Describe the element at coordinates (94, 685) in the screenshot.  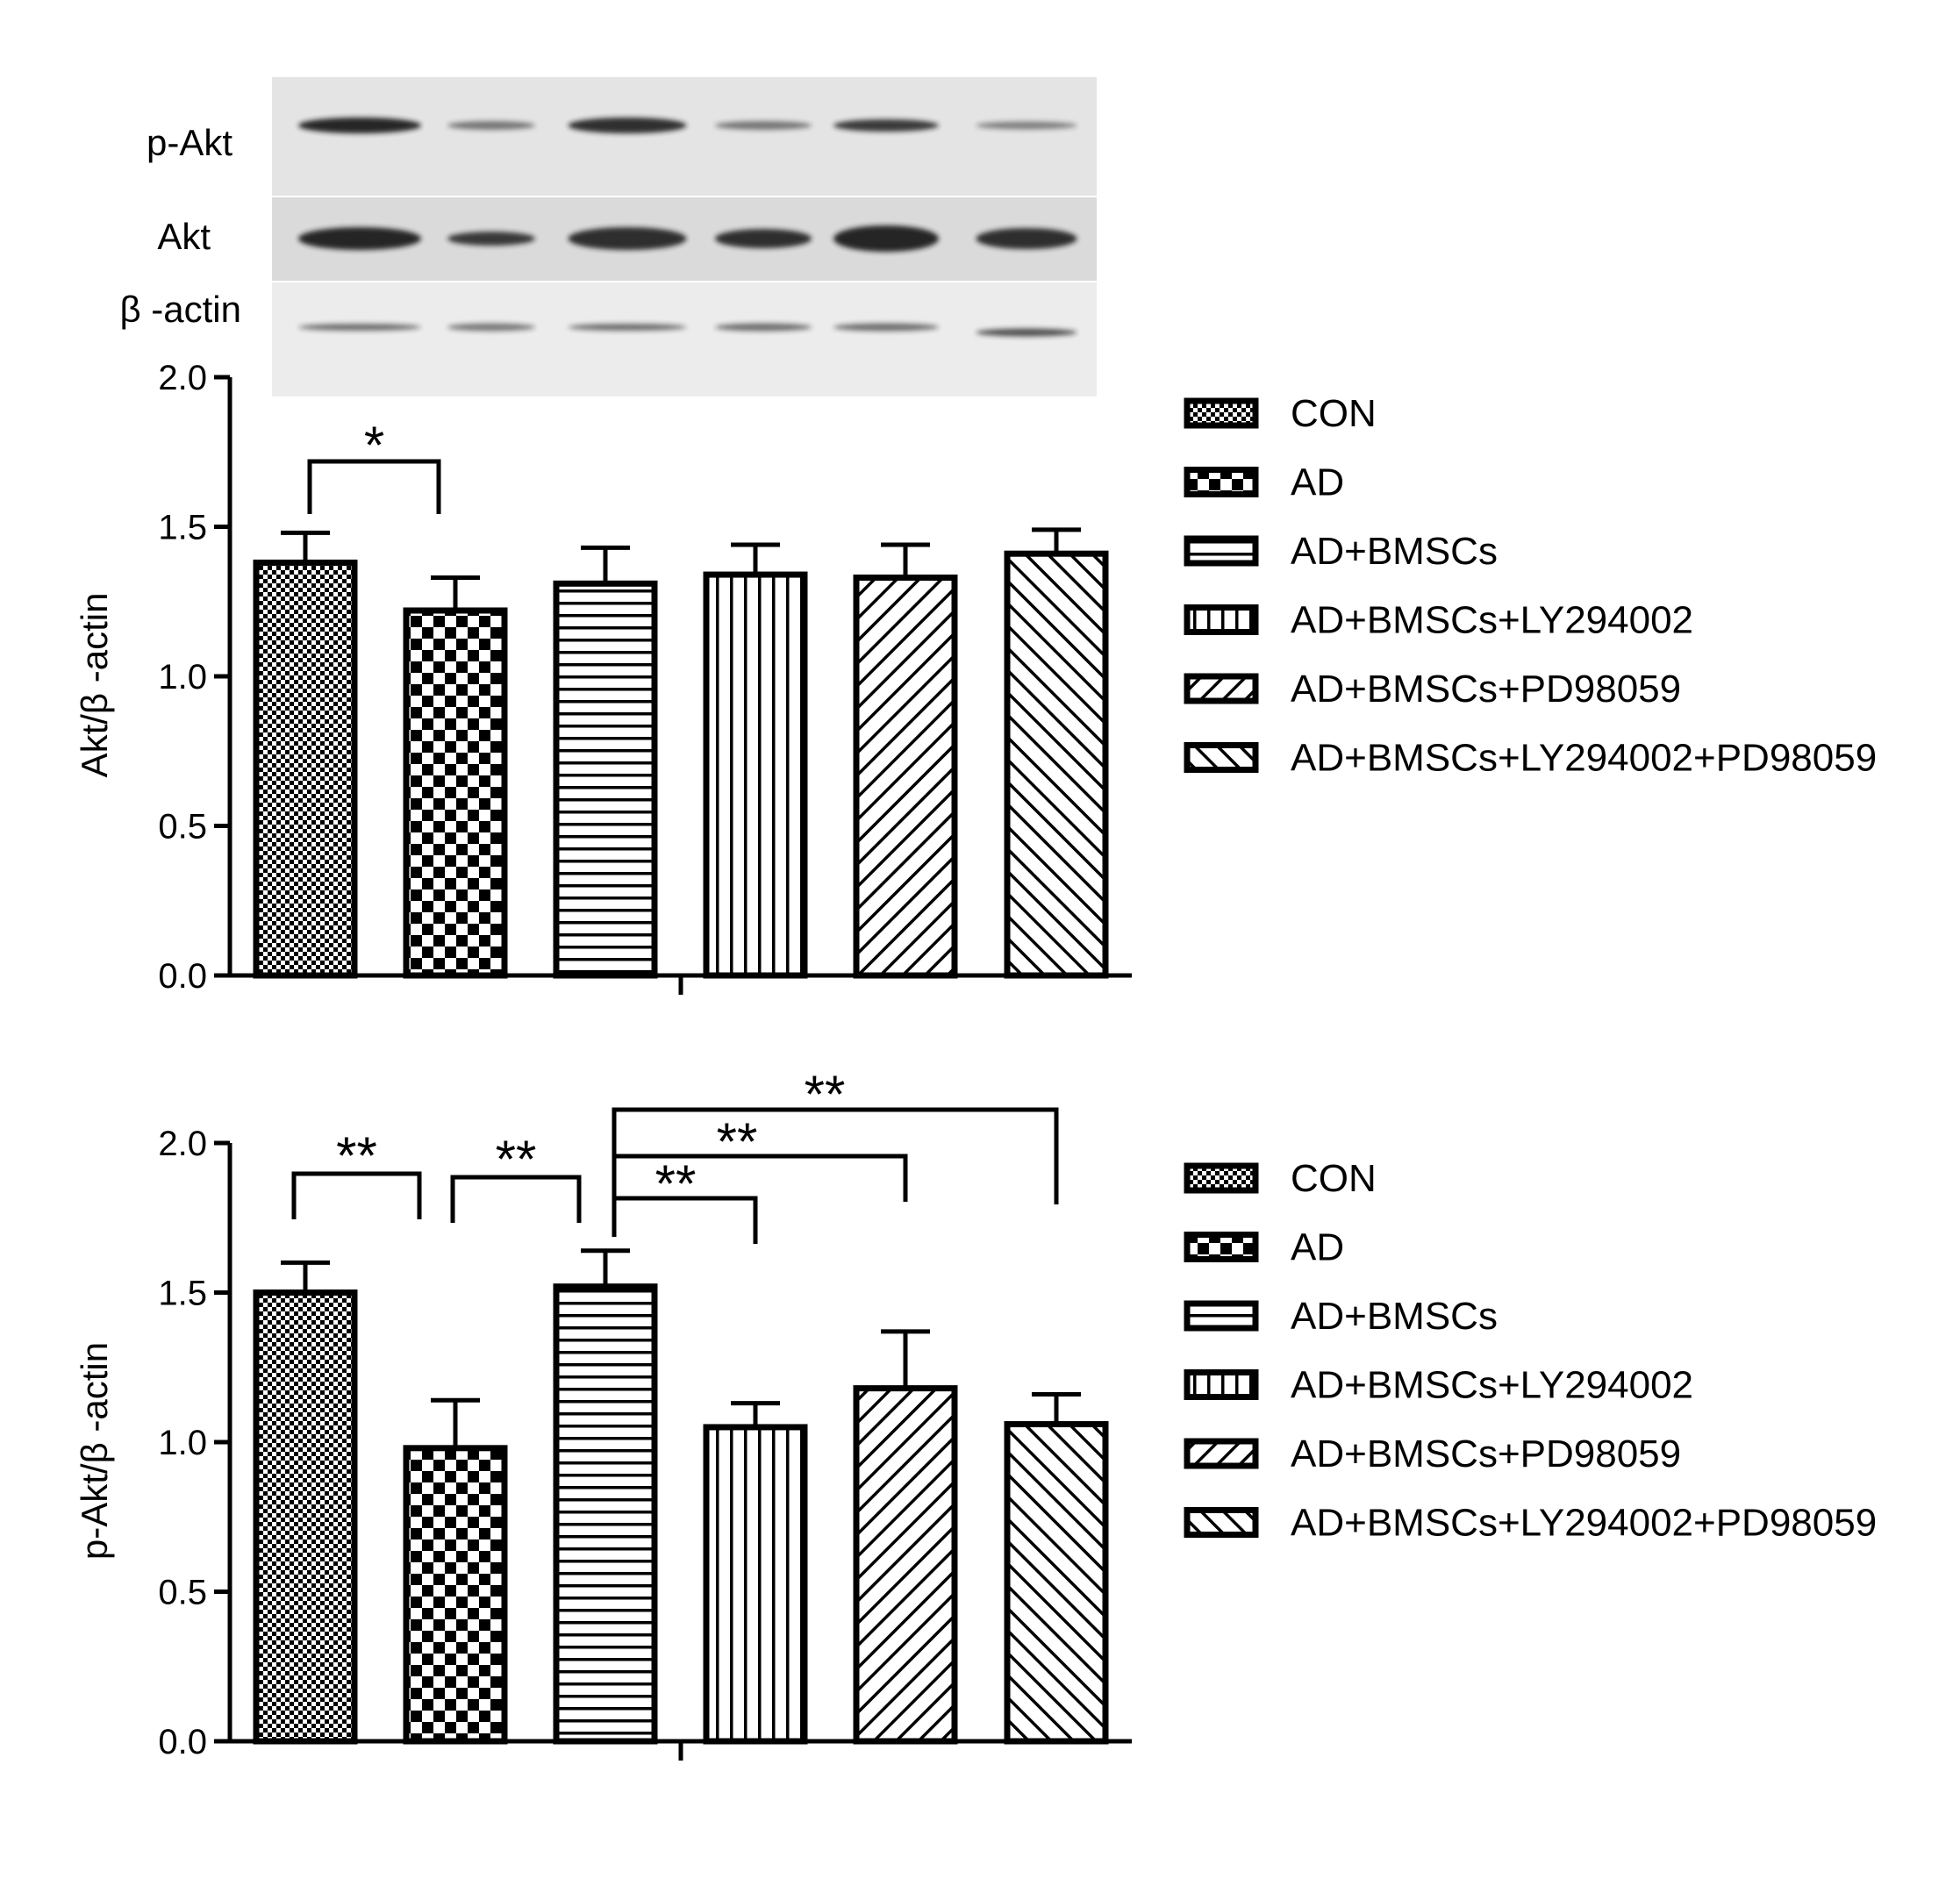
I see `y-axis-label: Akt/β -actin` at that location.